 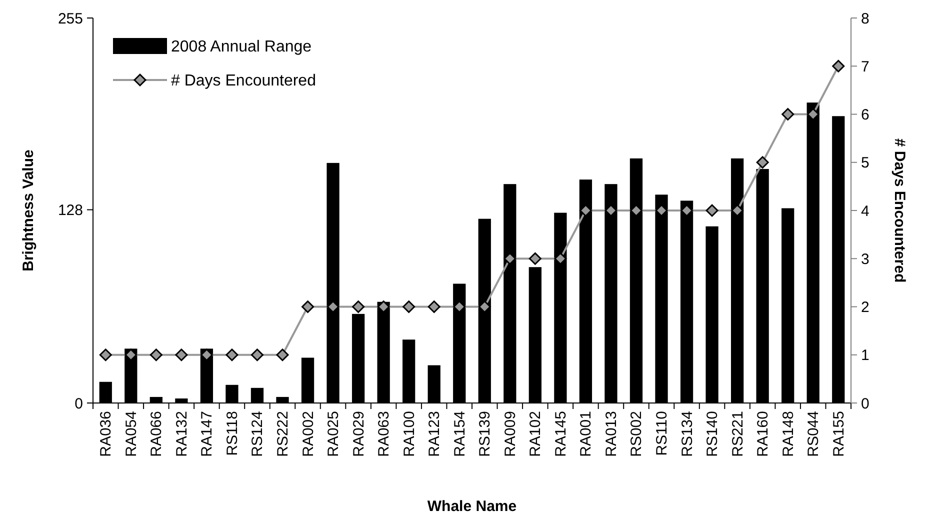 I want to click on x-tick-label: RA013, so click(x=611, y=434).